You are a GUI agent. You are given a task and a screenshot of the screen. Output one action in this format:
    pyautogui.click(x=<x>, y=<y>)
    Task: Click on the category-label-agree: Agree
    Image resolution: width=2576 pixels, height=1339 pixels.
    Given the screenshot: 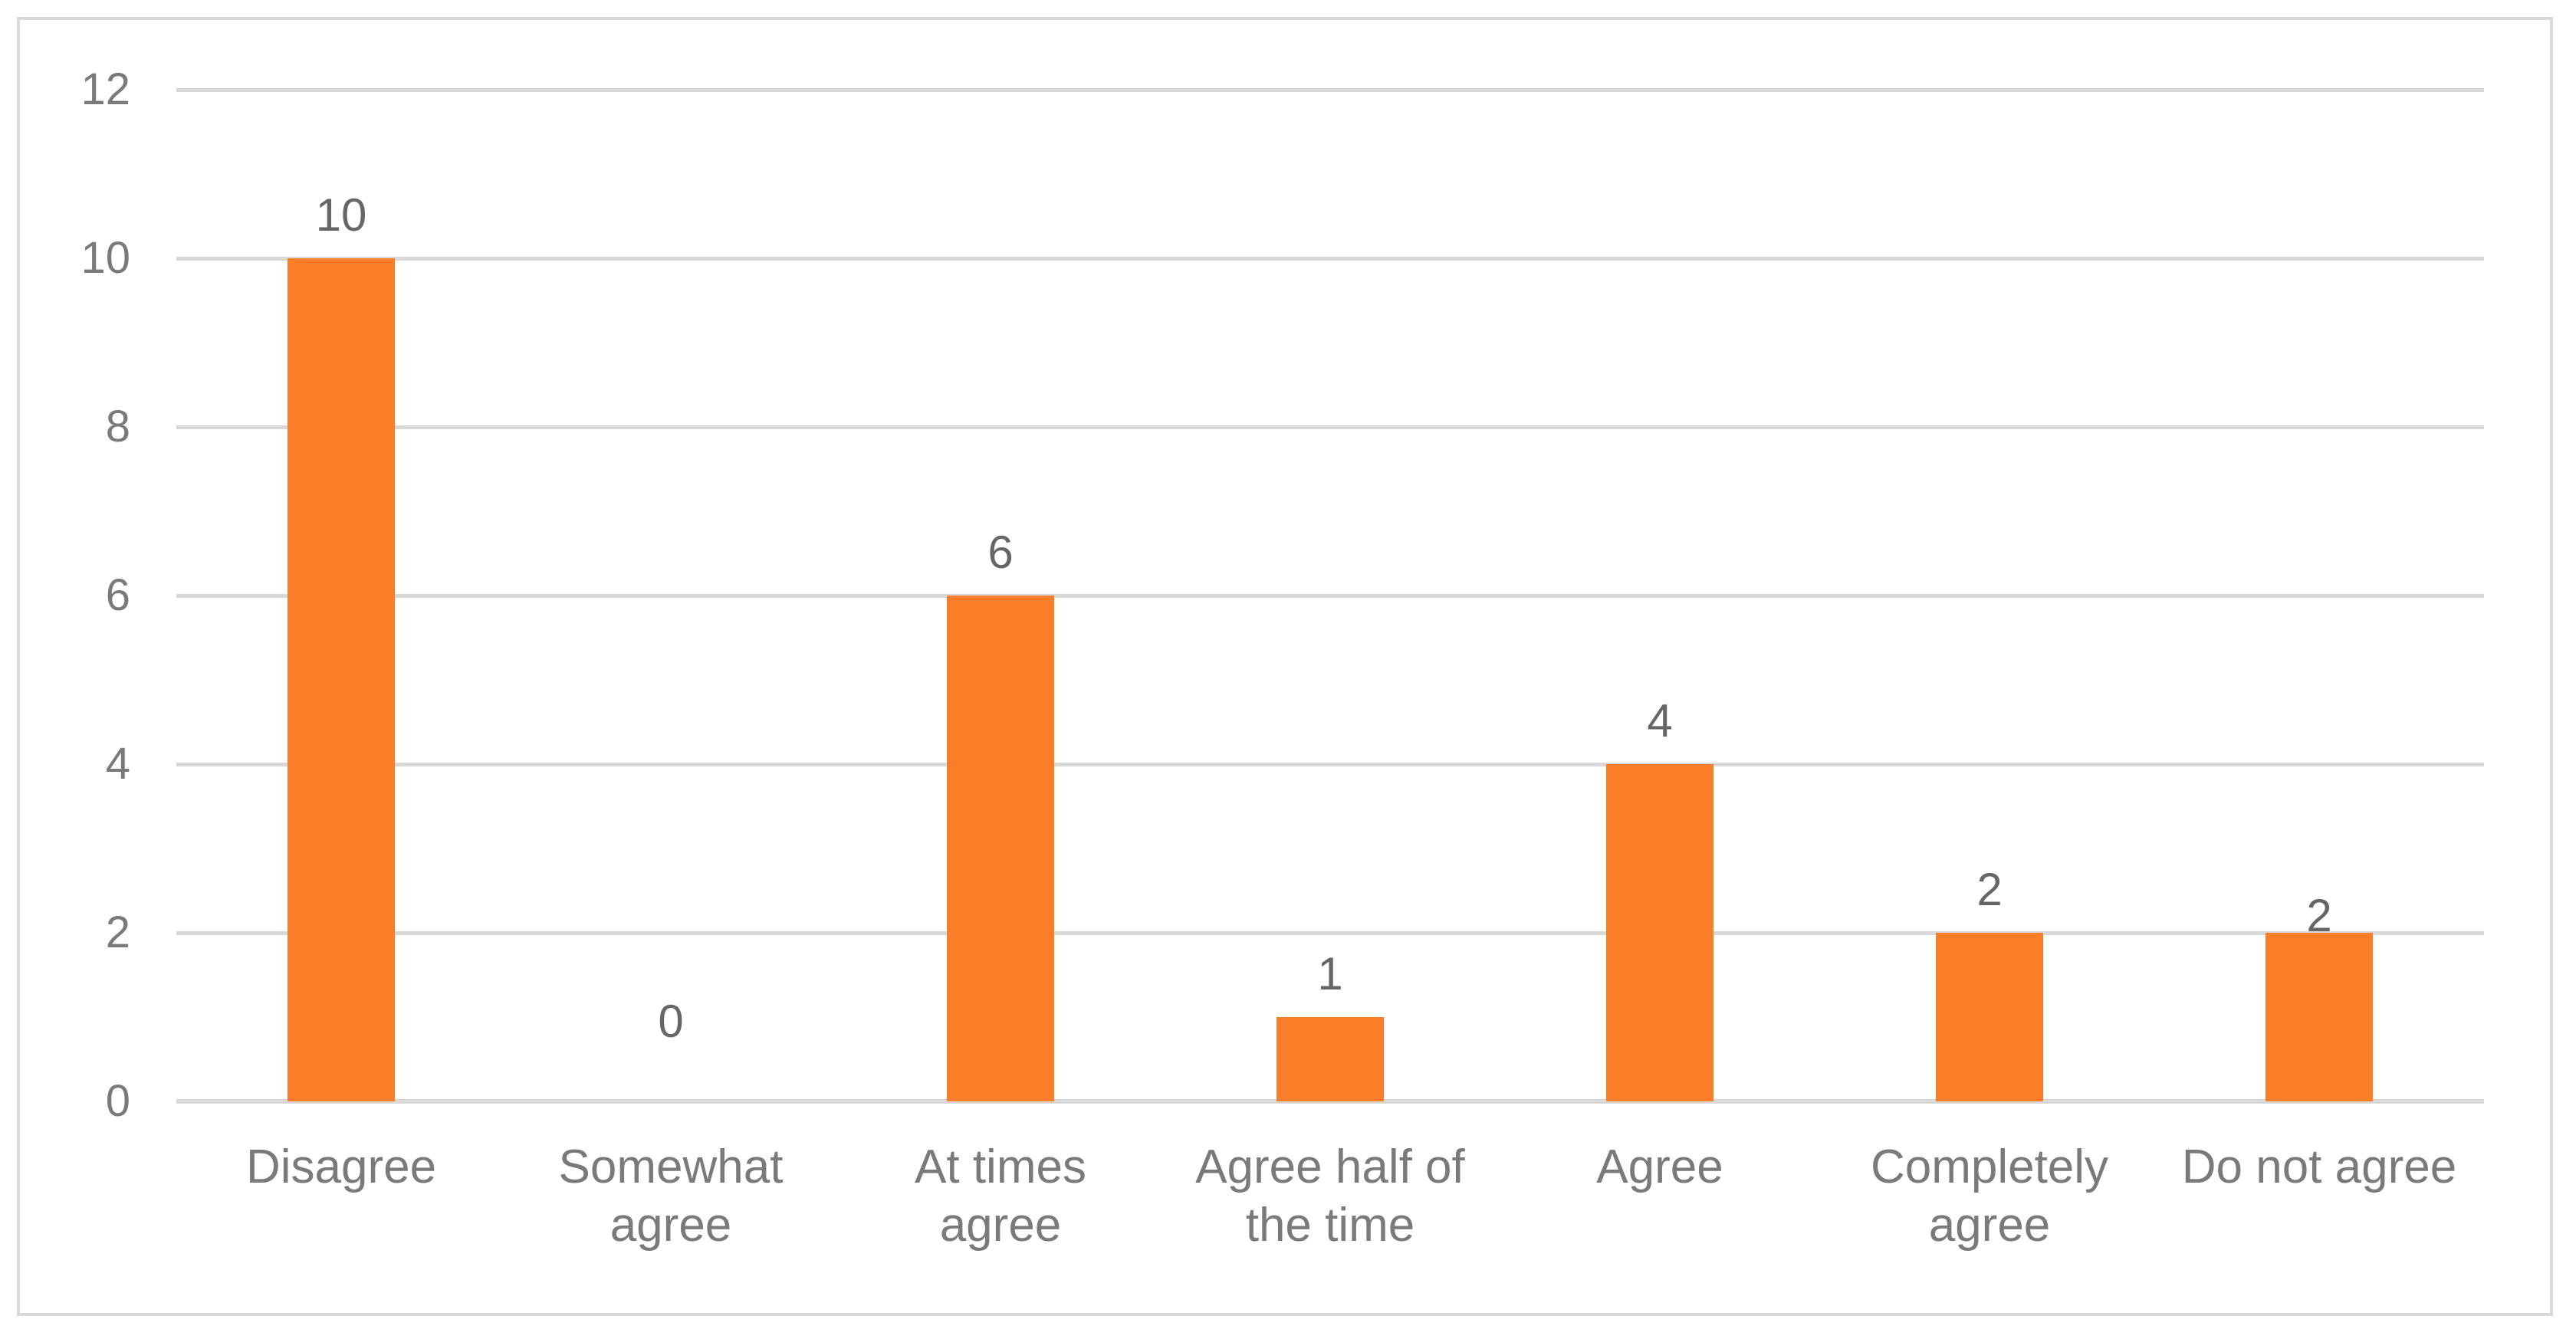 What is the action you would take?
    pyautogui.click(x=1660, y=1166)
    